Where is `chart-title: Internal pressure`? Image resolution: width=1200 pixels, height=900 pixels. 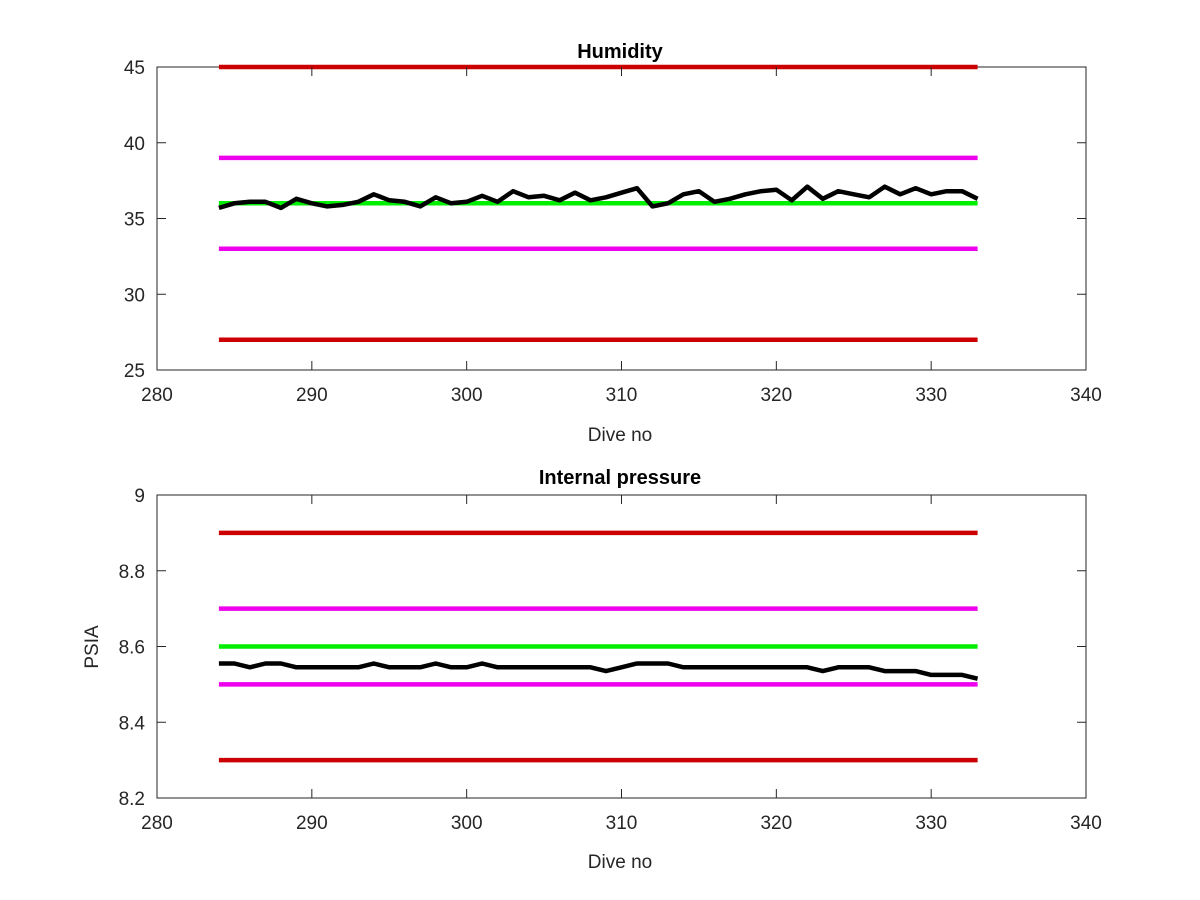 chart-title: Internal pressure is located at coordinates (620, 478).